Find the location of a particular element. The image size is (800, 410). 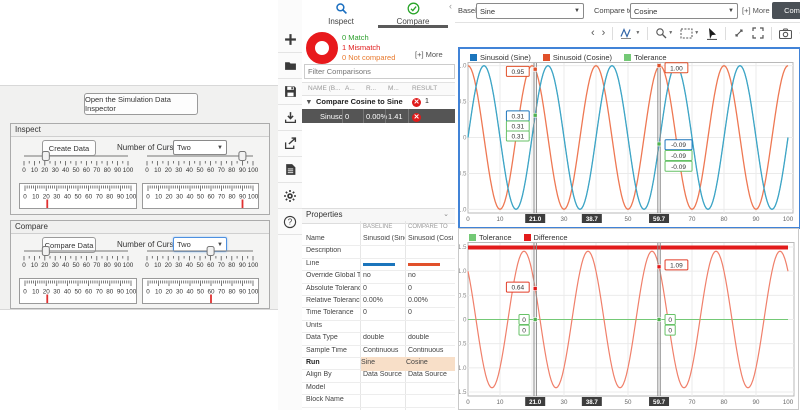

svg-text: 0.64 is located at coordinates (517, 288).